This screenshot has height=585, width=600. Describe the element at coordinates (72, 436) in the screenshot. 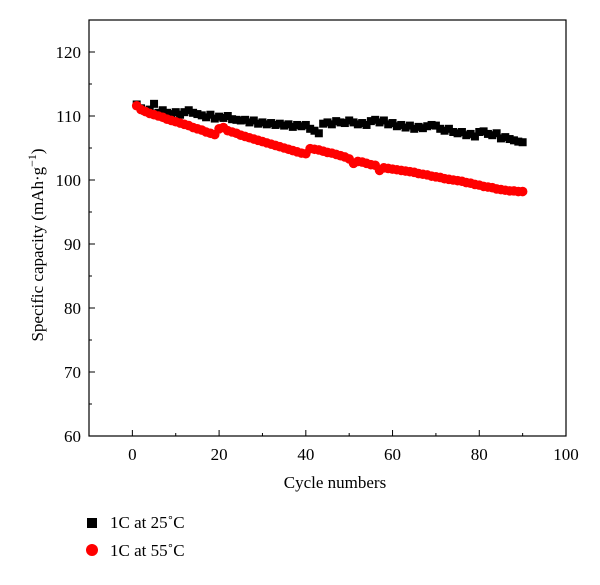

I see `y-tick-label: 60` at that location.